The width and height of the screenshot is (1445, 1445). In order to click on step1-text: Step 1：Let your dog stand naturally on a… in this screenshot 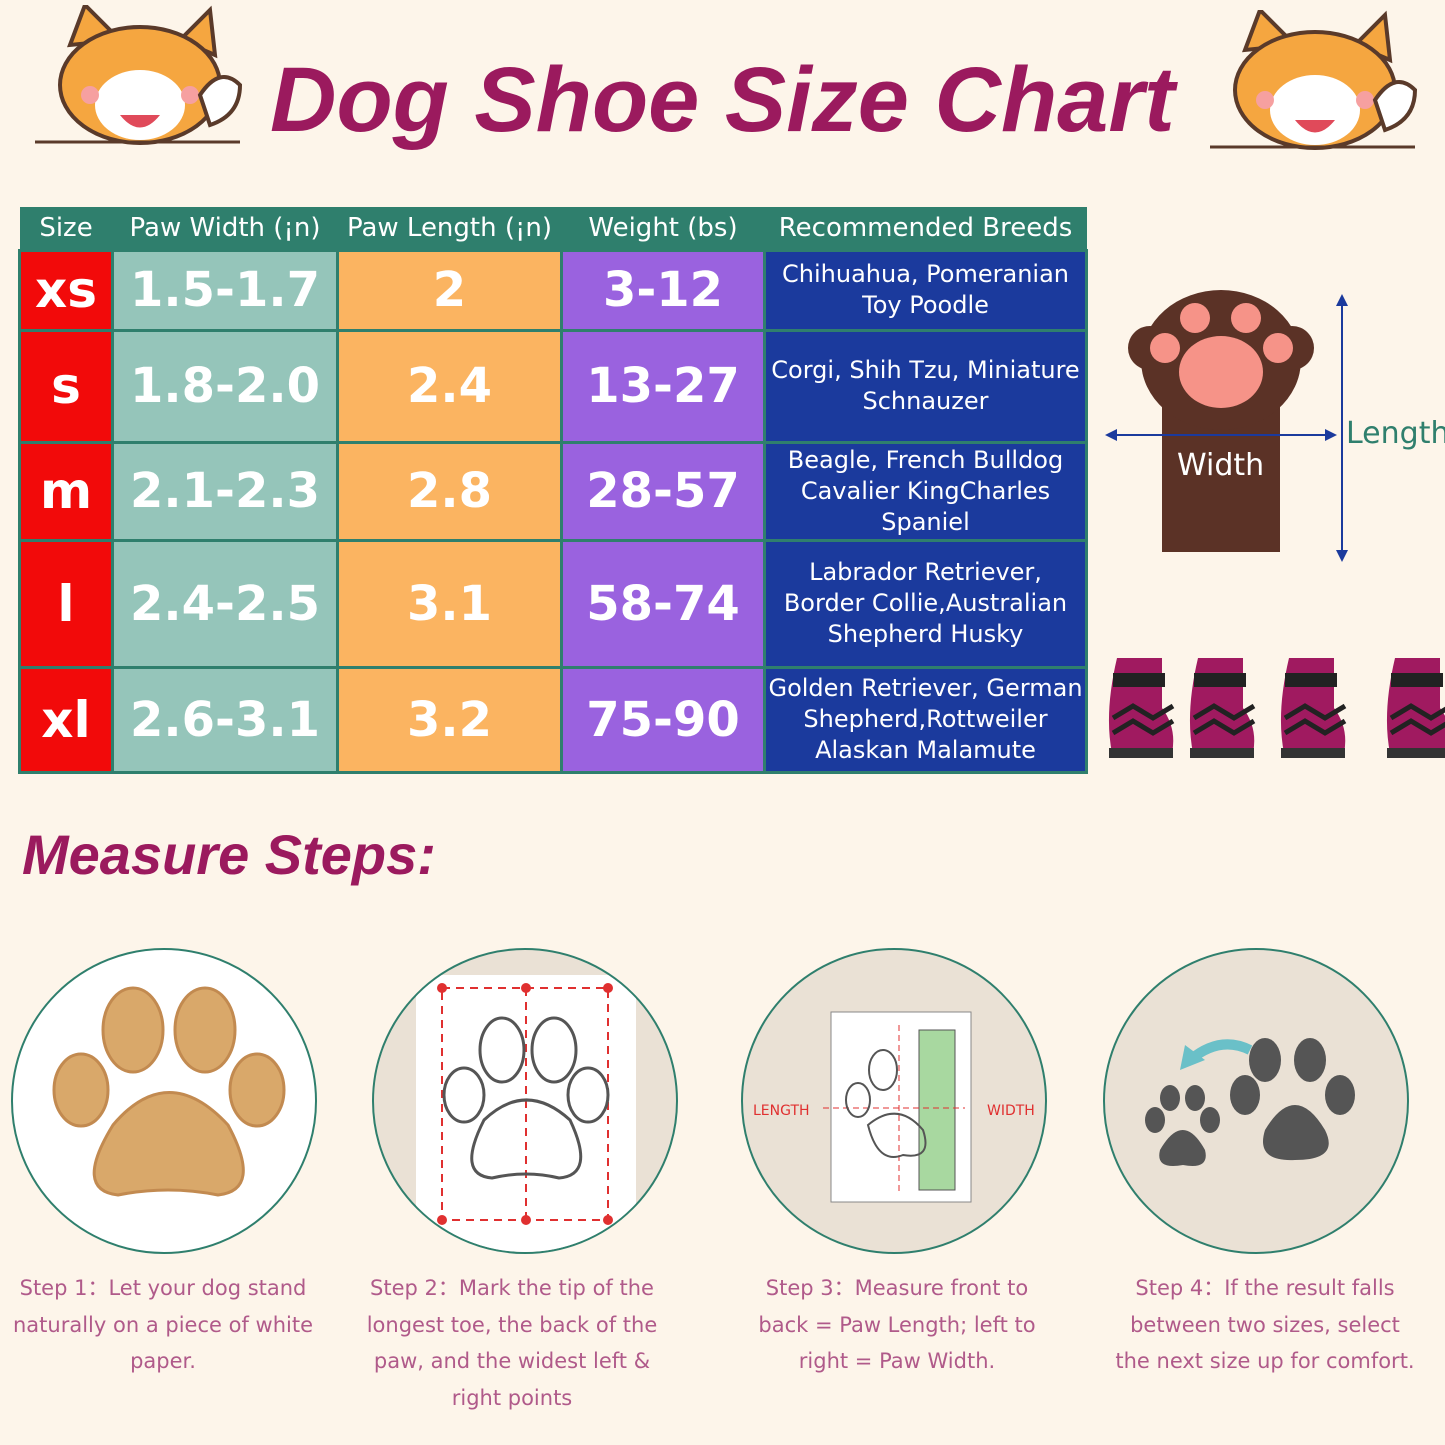, I will do `click(163, 1324)`.